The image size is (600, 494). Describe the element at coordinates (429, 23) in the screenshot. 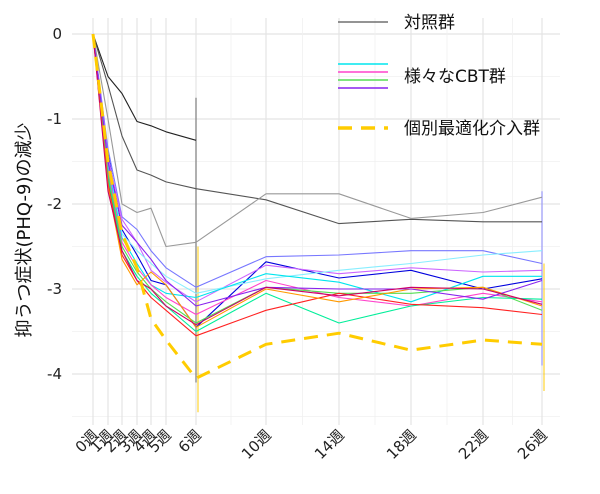

I see `legend-label-control: 対照群` at that location.